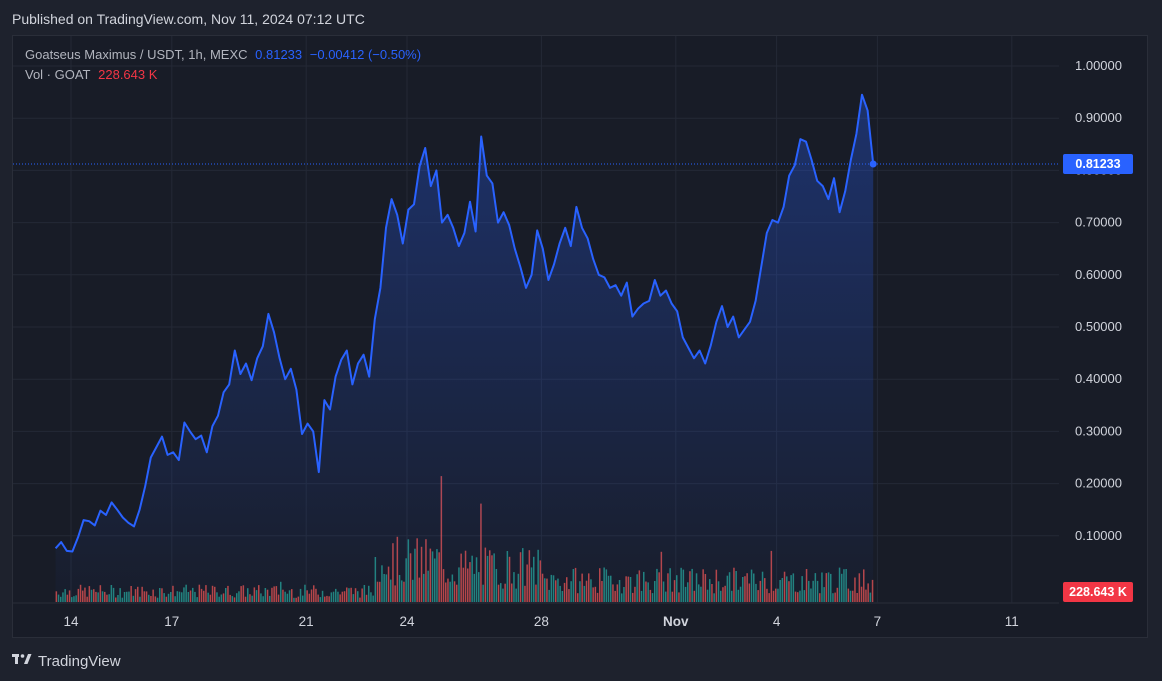  I want to click on y-tick-label: 0.10000, so click(1098, 535).